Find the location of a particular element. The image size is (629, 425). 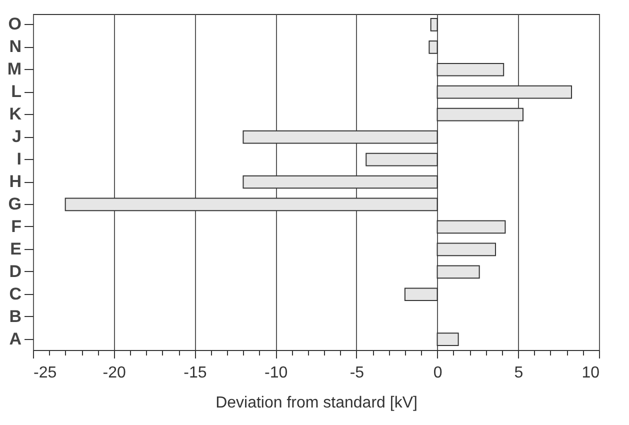

x-tick-label: 0 is located at coordinates (437, 373).